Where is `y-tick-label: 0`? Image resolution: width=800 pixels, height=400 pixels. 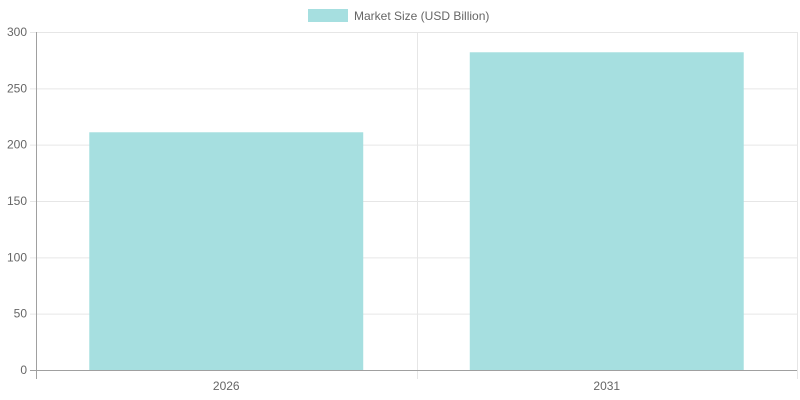
y-tick-label: 0 is located at coordinates (23, 370).